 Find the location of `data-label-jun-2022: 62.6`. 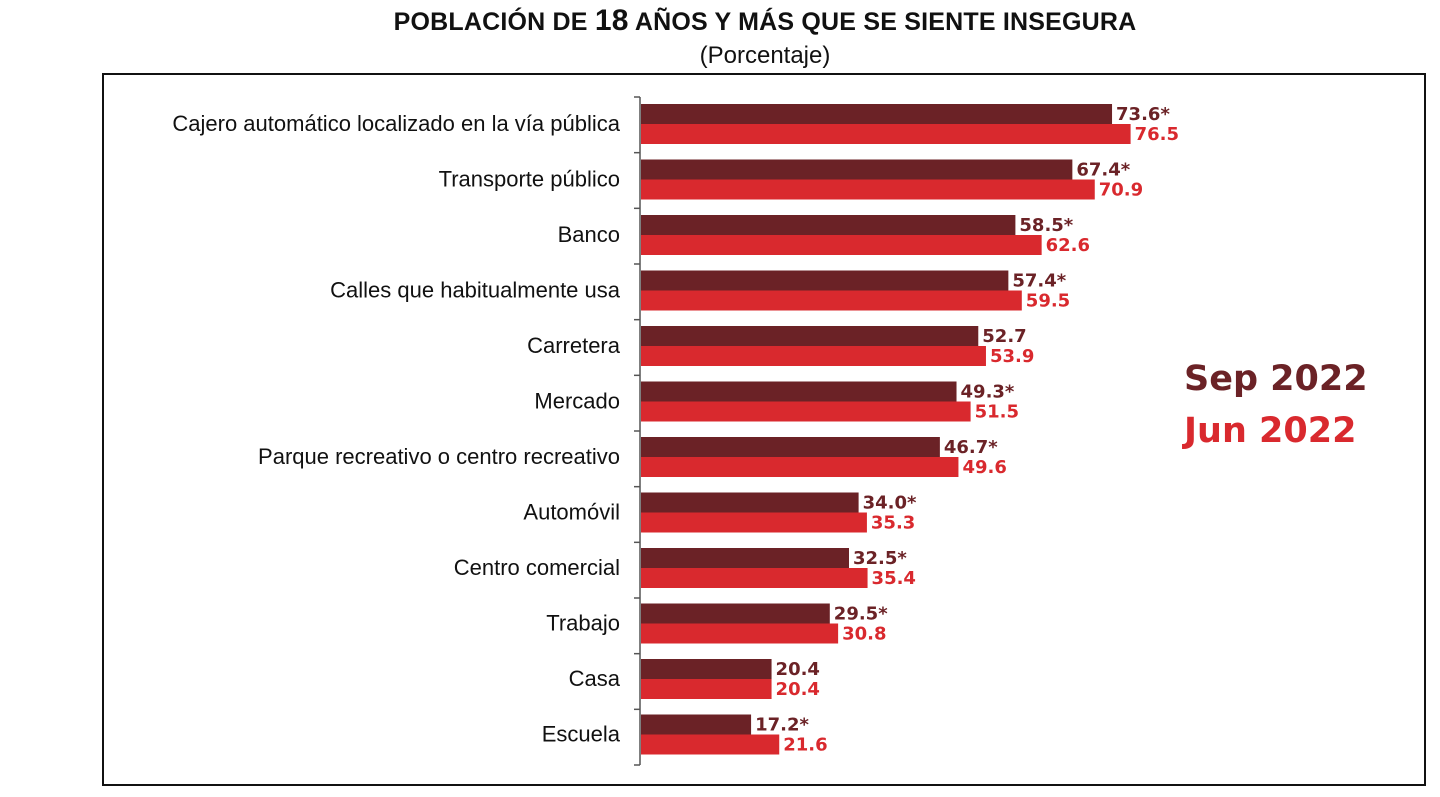

data-label-jun-2022: 62.6 is located at coordinates (1068, 245).